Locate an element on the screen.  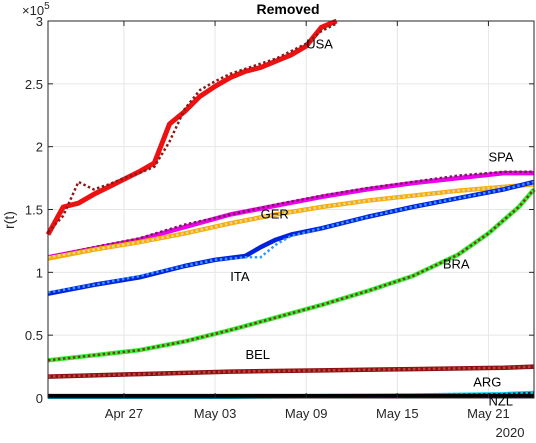
series-label-usa: USA is located at coordinates (319, 44).